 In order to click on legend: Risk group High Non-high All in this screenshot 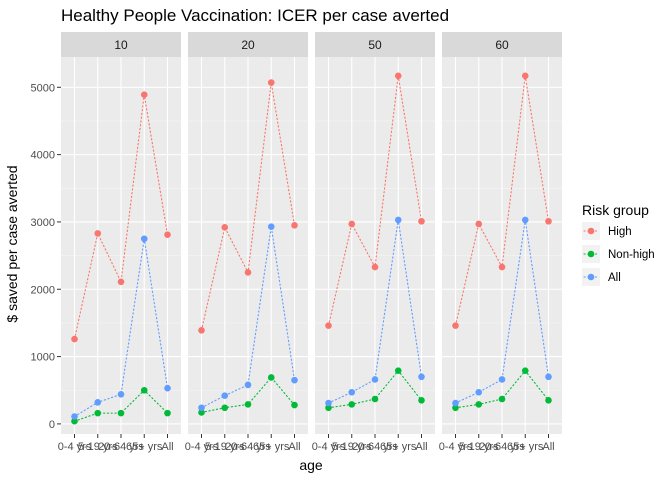, I will do `click(618, 244)`.